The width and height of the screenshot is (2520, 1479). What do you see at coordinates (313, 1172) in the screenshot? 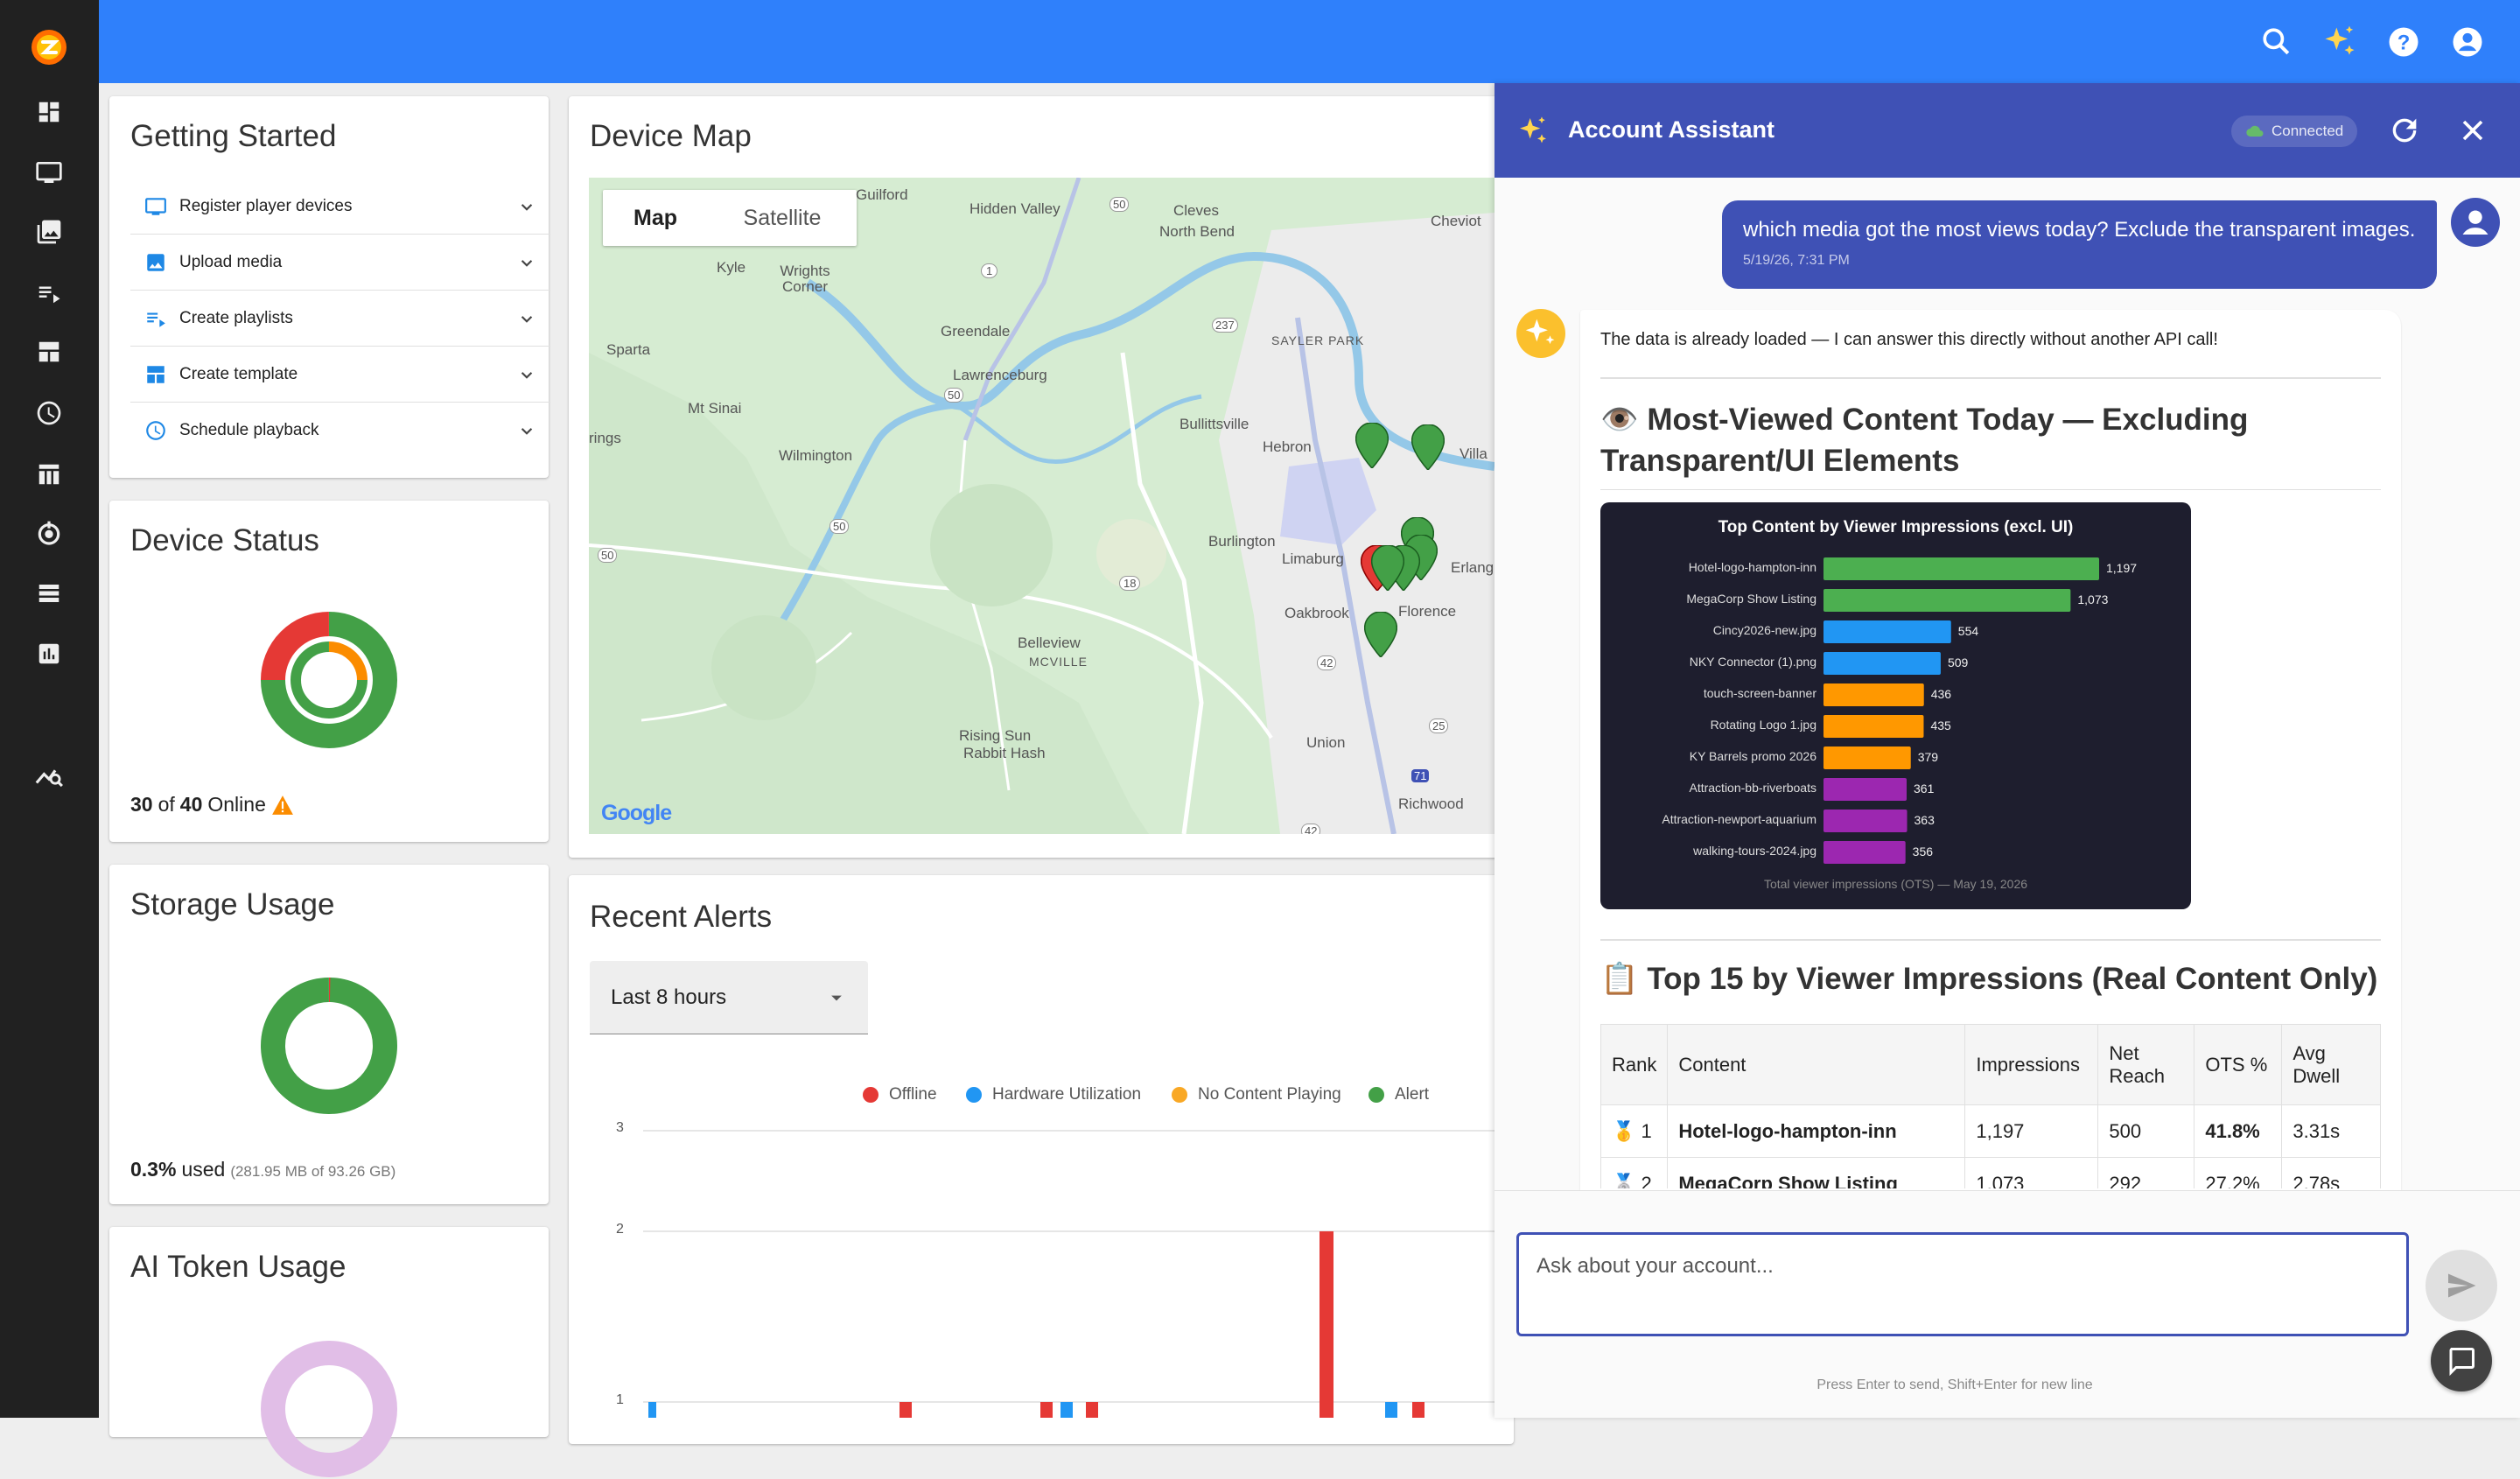
I see `storage-detail: (281.95 MB of 93.26 GB)` at bounding box center [313, 1172].